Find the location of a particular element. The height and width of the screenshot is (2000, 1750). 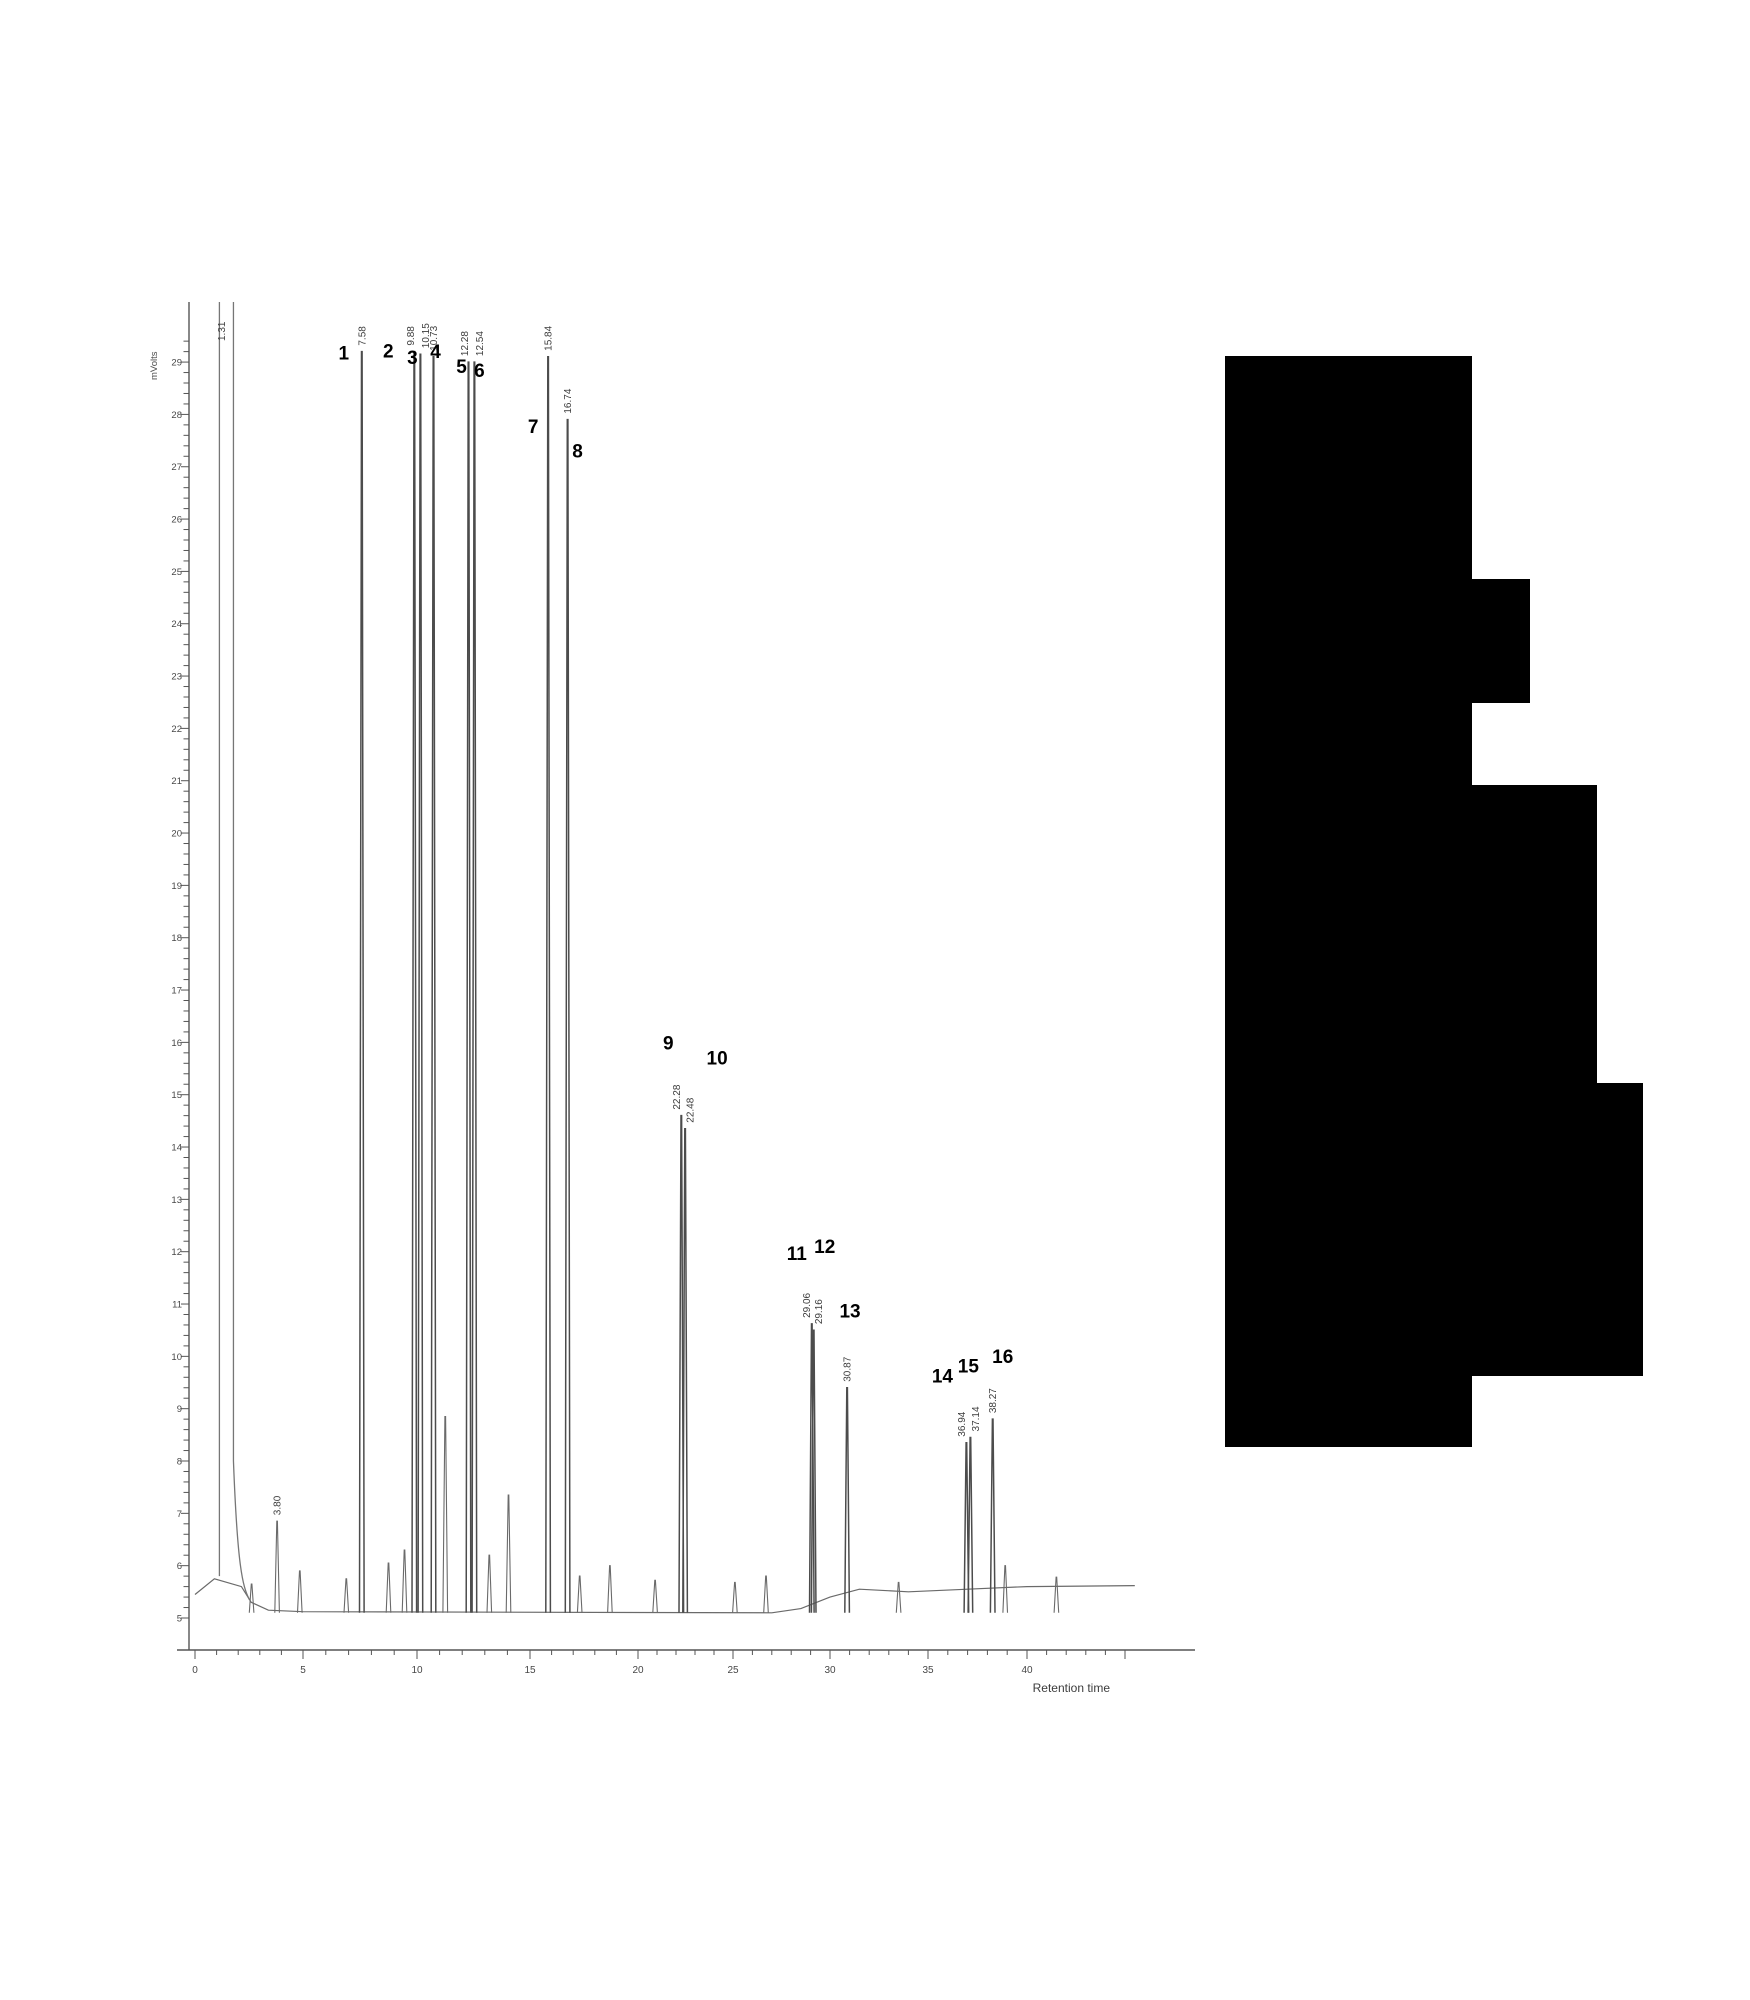

y-tick-label: 26 is located at coordinates (176, 520).